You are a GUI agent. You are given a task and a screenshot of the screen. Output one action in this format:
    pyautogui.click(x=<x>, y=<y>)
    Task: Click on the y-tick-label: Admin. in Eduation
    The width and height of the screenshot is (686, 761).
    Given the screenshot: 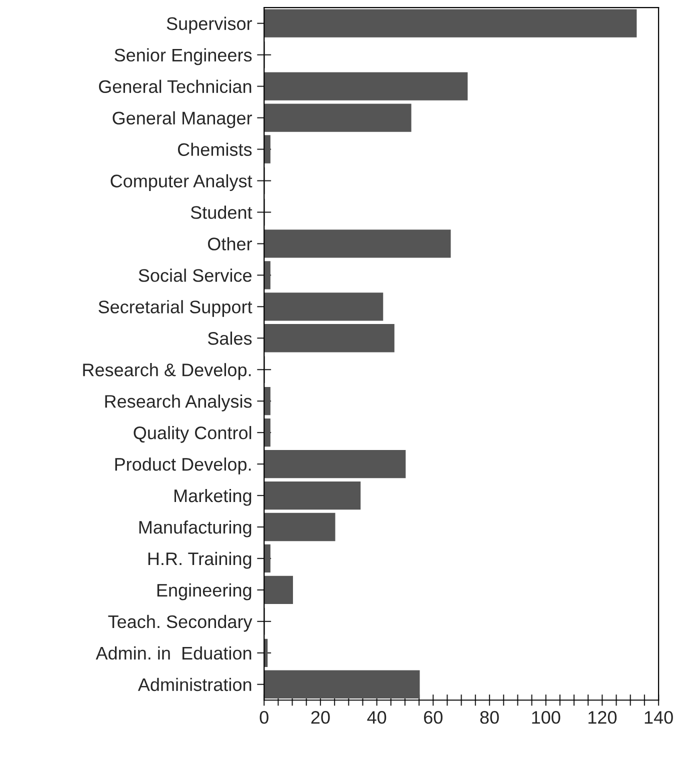 What is the action you would take?
    pyautogui.click(x=174, y=653)
    